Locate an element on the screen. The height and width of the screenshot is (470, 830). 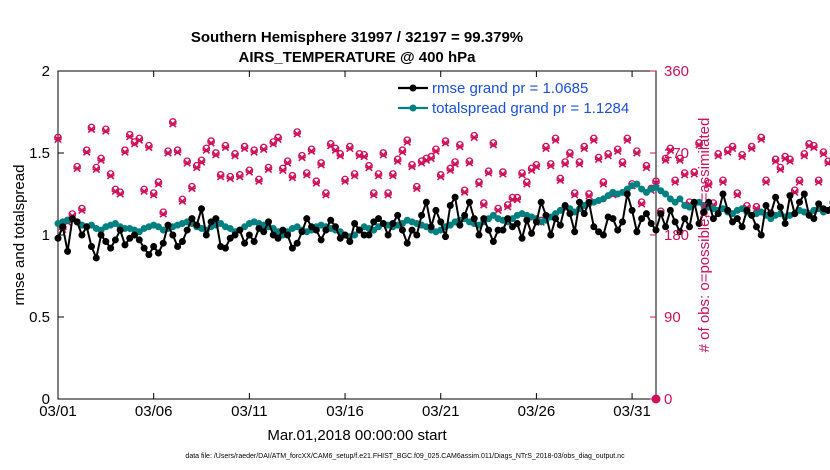
x-tick-label: 03/26 is located at coordinates (537, 411).